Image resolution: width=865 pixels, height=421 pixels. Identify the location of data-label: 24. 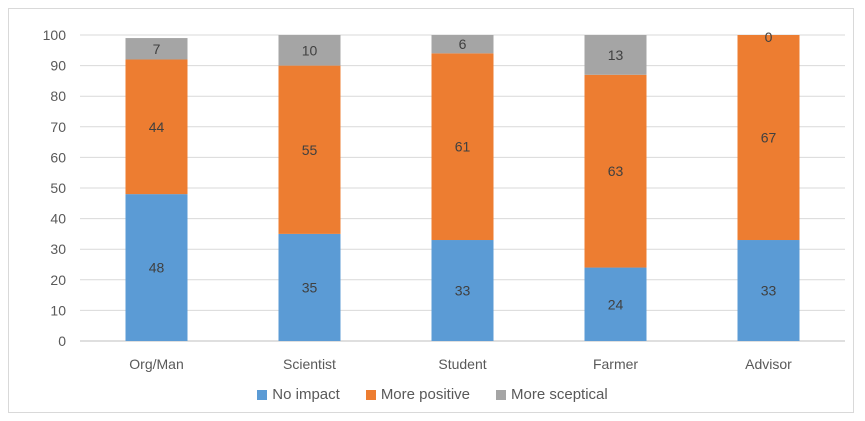
(616, 304).